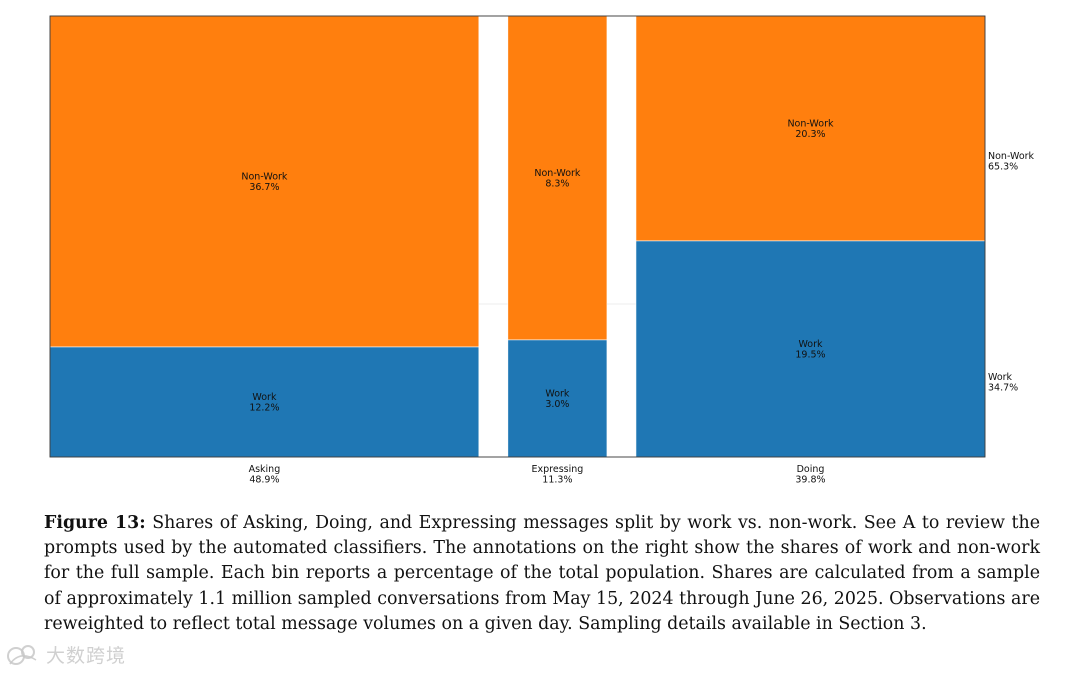 This screenshot has height=680, width=1080. I want to click on label-nonwork-expressing: Non-Work 8.3%, so click(557, 179).